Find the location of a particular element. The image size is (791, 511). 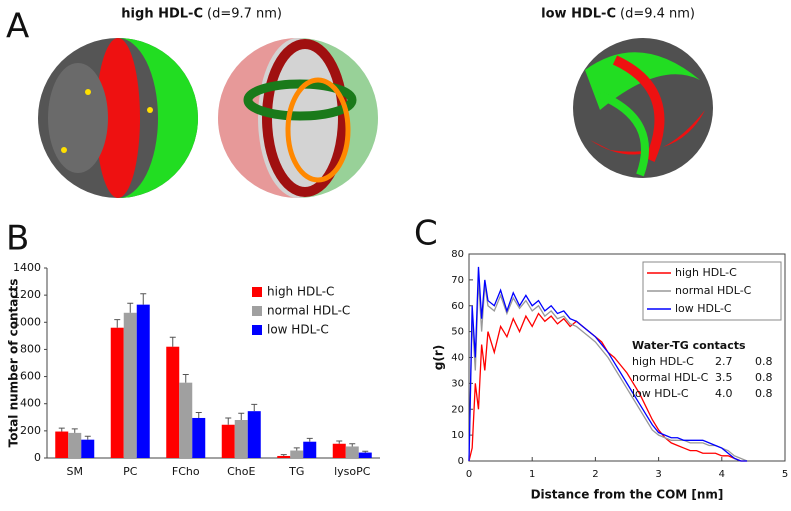

y-tick-label: 400 is located at coordinates (30, 403).